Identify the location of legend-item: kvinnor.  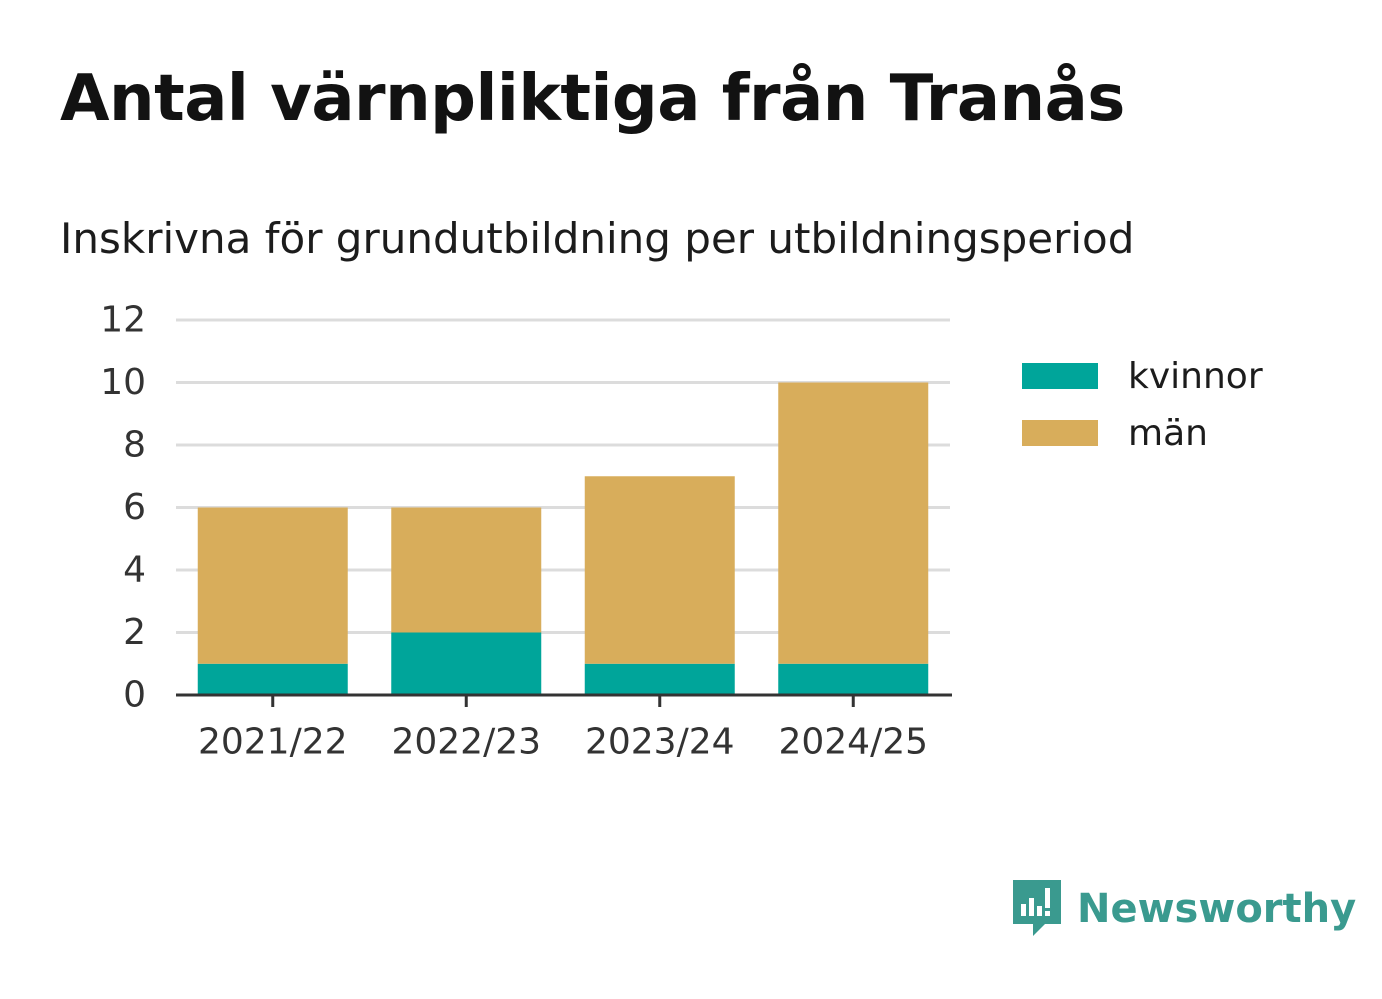
(1142, 376).